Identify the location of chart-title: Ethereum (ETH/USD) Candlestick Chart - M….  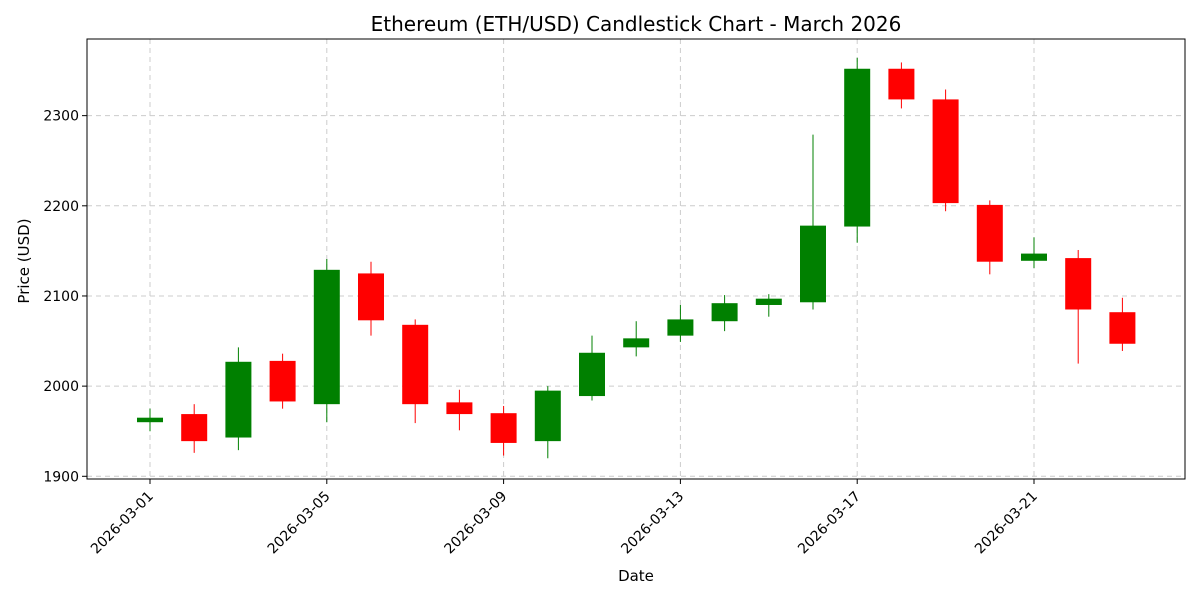
(636, 24).